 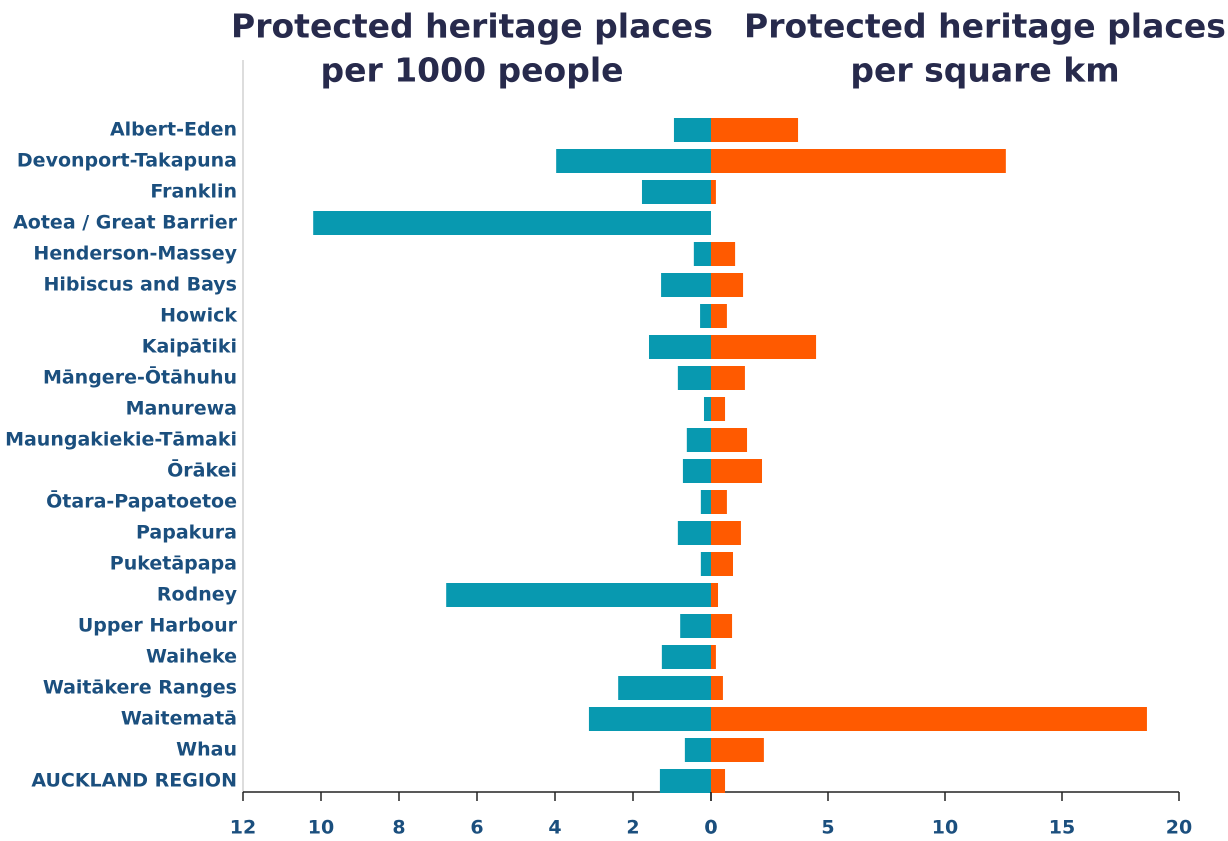 I want to click on category-label: Franklin, so click(x=193, y=192).